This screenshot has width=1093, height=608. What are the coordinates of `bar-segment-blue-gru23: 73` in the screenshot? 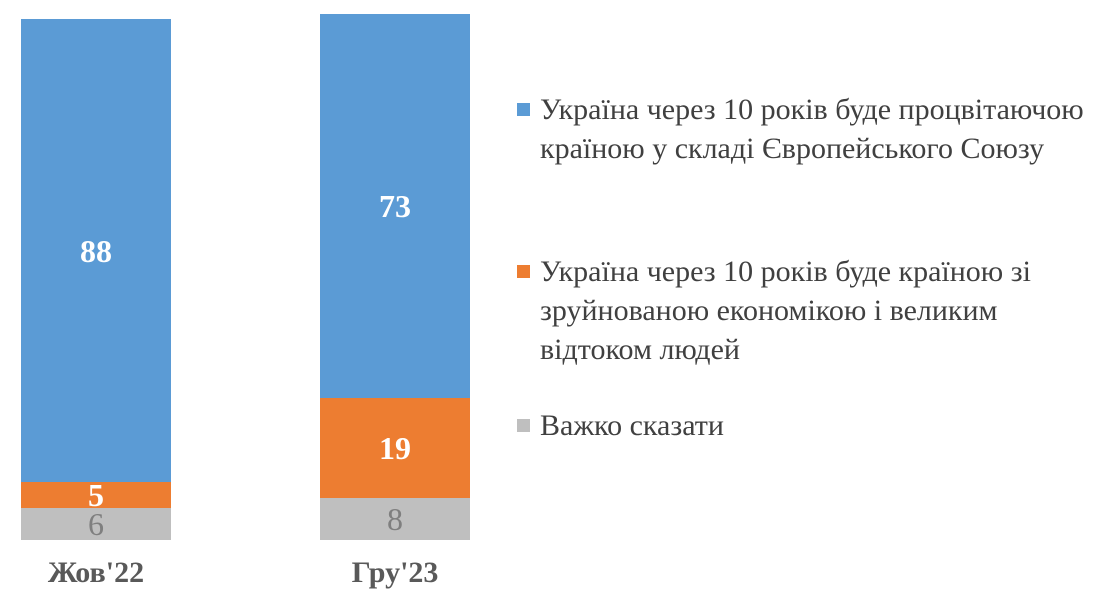 It's located at (395, 206).